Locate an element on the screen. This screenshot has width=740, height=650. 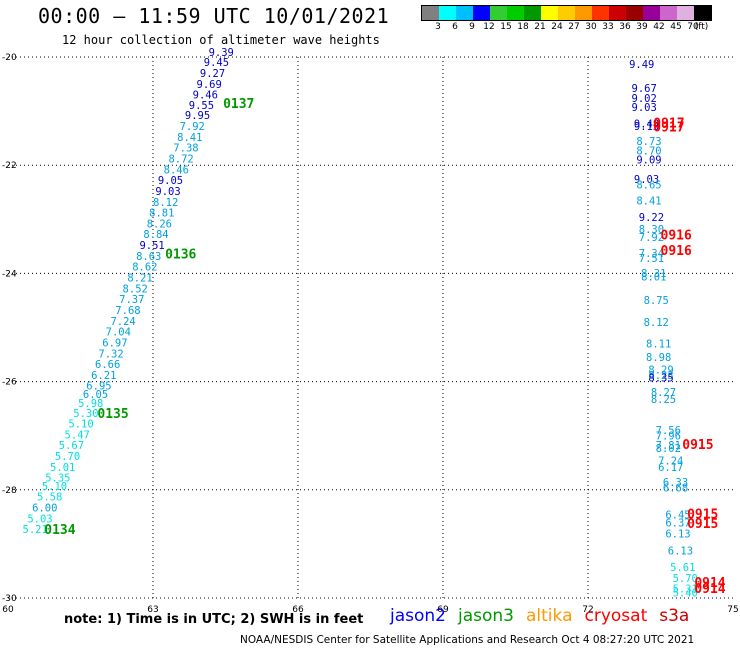
wave-height-label: 6.97 is located at coordinates (114, 343).